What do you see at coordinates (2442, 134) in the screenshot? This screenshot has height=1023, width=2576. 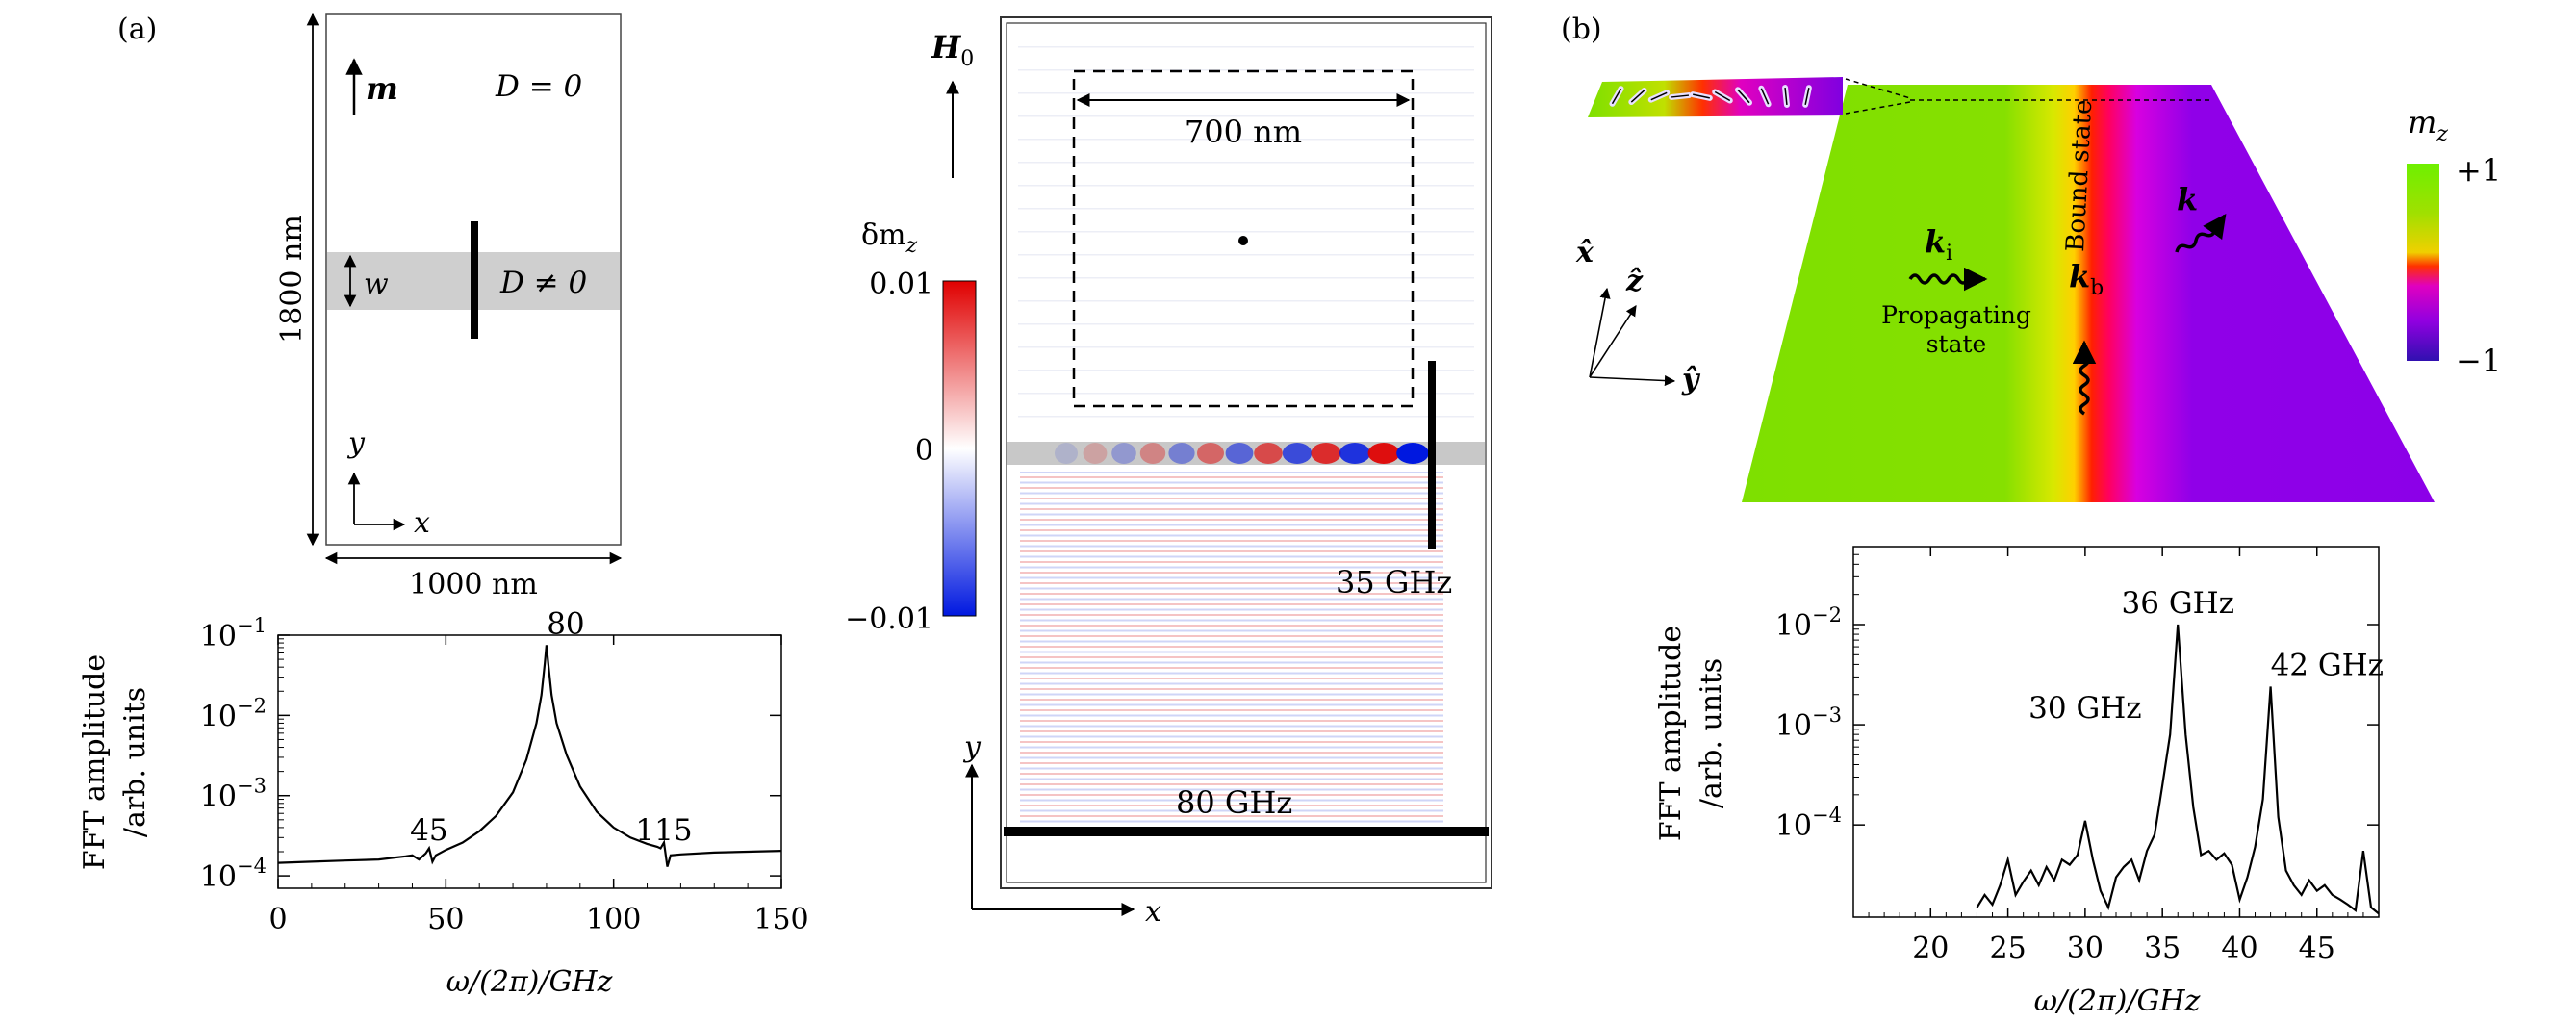 I see `colorbar-mz-sub: z` at bounding box center [2442, 134].